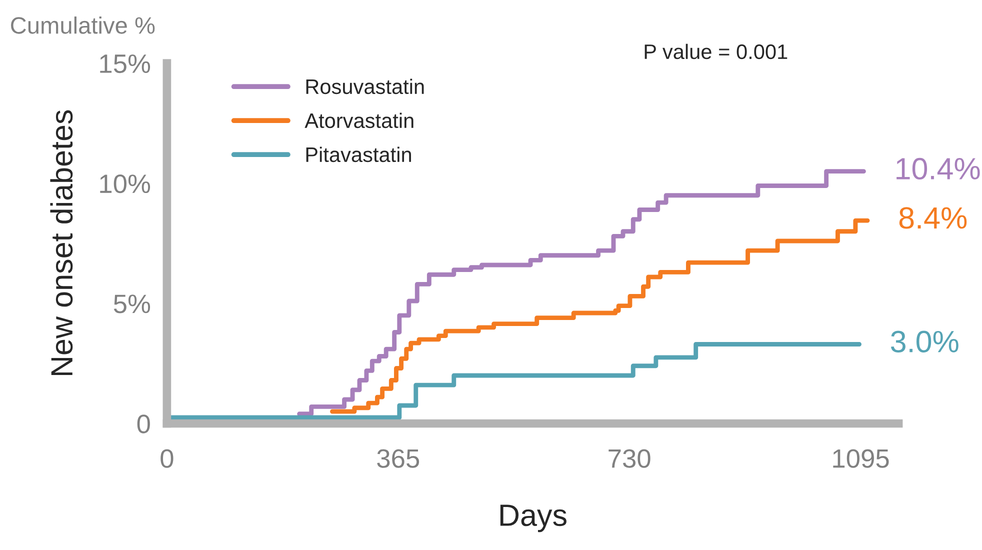 The width and height of the screenshot is (982, 550). Describe the element at coordinates (359, 120) in the screenshot. I see `legend-label: Atorvastatin` at that location.